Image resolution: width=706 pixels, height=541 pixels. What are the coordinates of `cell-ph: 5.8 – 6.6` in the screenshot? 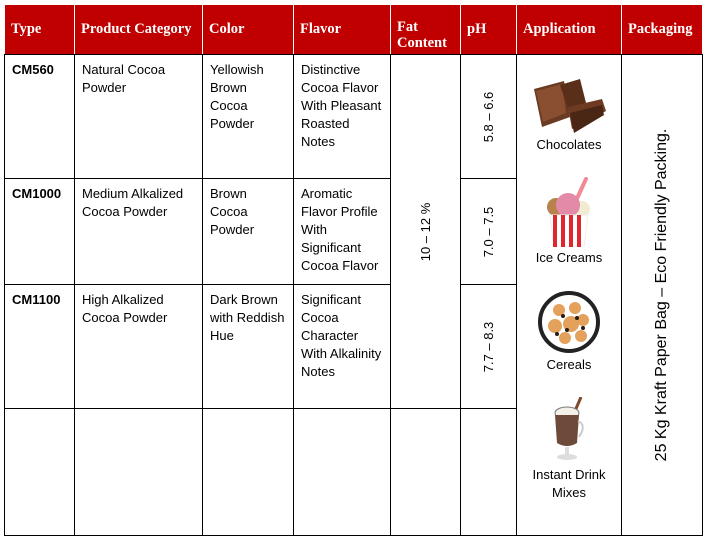 It's located at (488, 116).